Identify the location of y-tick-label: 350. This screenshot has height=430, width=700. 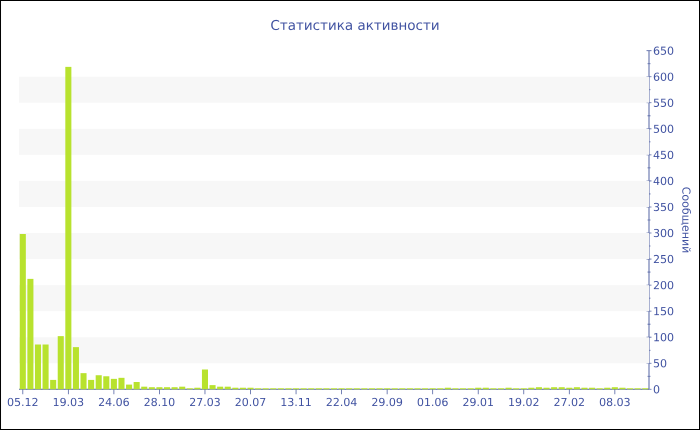
(664, 207).